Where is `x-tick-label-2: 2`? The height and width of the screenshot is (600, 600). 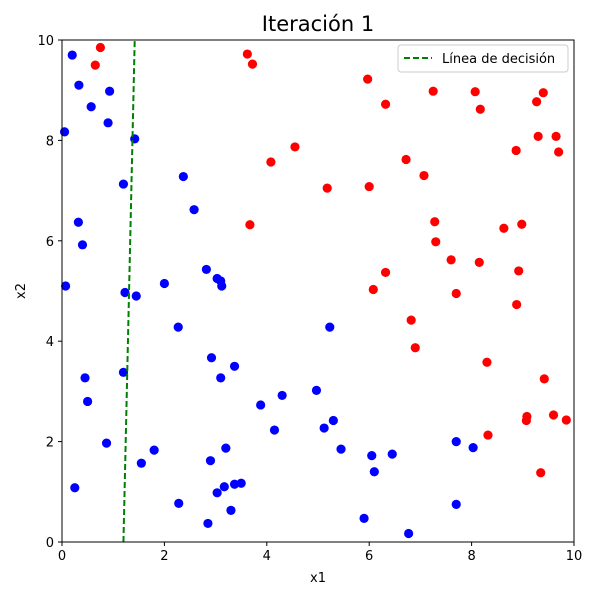 x-tick-label-2: 2 is located at coordinates (164, 556).